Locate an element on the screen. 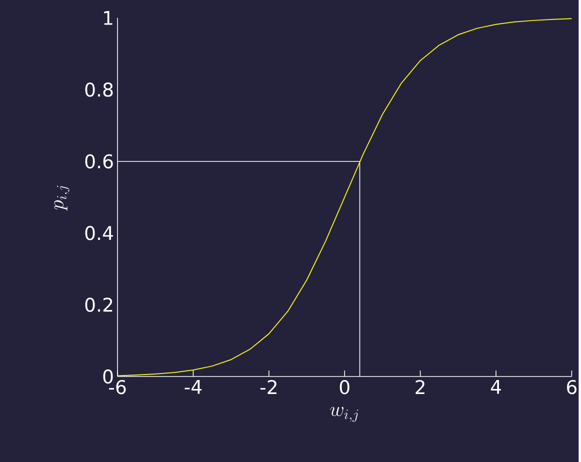 The height and width of the screenshot is (462, 581). x-tick-label: 2 is located at coordinates (420, 387).